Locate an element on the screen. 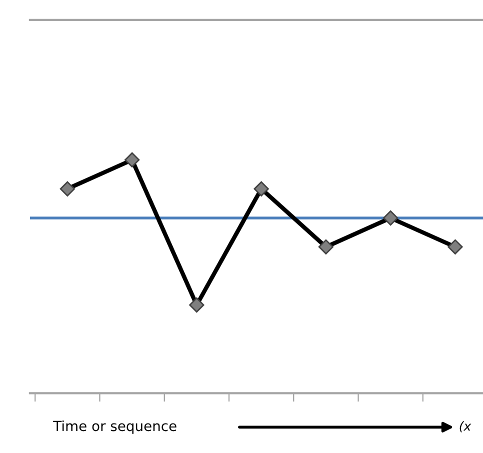 The width and height of the screenshot is (483, 453). x-axis-title: Time or sequence is located at coordinates (114, 427).